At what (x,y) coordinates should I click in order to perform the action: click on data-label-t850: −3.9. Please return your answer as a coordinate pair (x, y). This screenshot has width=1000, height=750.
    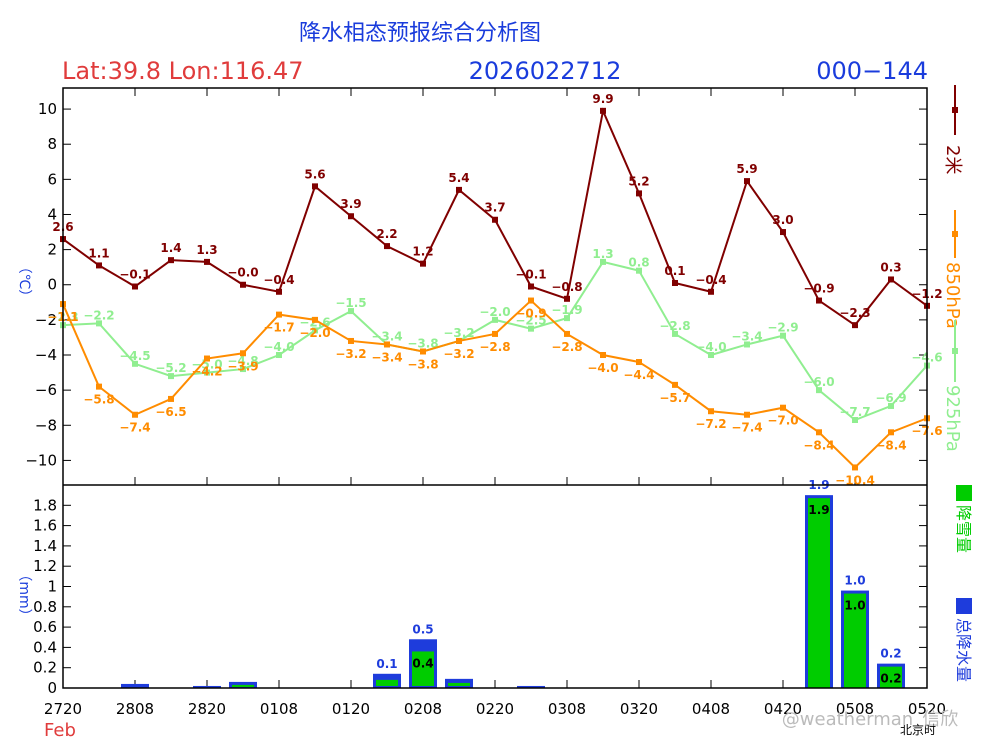
    Looking at the image, I should click on (242, 366).